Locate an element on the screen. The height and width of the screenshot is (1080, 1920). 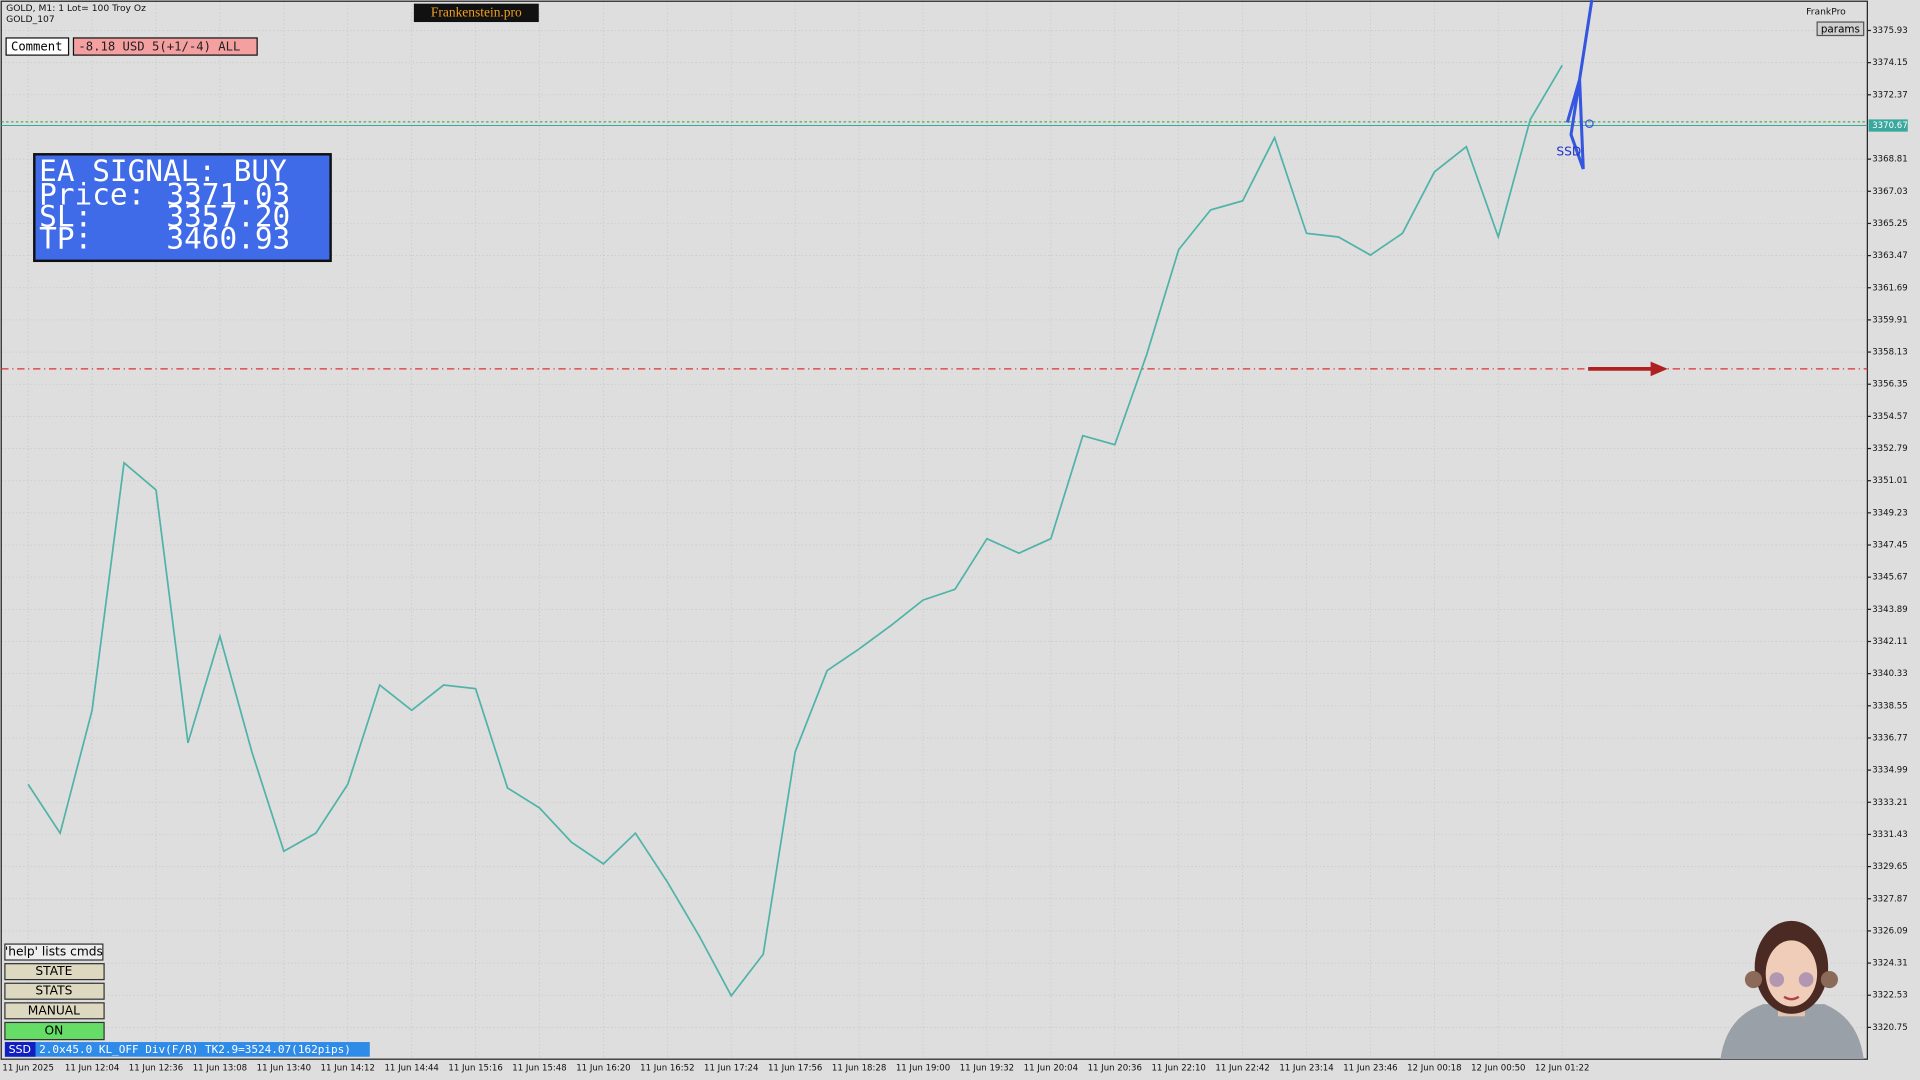
status-tag-box is located at coordinates (20, 1049).